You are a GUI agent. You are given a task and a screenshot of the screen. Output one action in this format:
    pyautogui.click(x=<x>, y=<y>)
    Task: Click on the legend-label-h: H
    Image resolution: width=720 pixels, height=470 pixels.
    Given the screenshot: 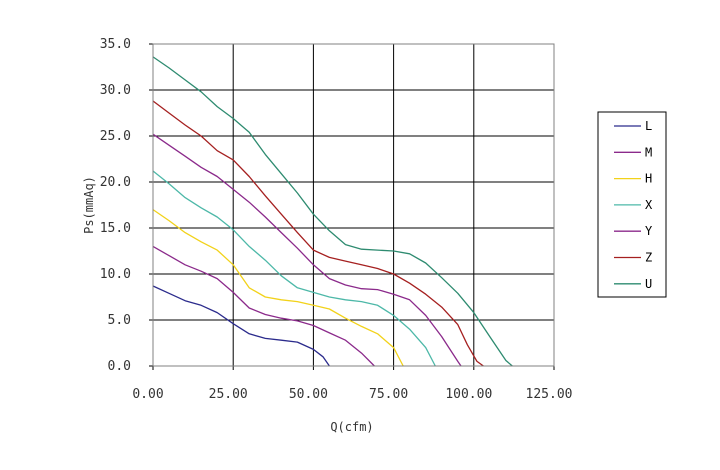 What is the action you would take?
    pyautogui.click(x=648, y=179)
    